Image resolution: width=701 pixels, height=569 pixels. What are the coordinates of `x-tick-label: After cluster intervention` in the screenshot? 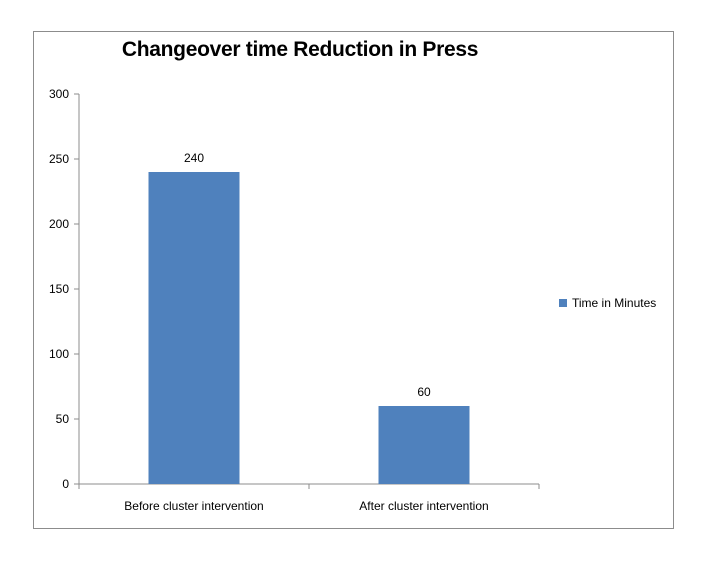 It's located at (423, 506).